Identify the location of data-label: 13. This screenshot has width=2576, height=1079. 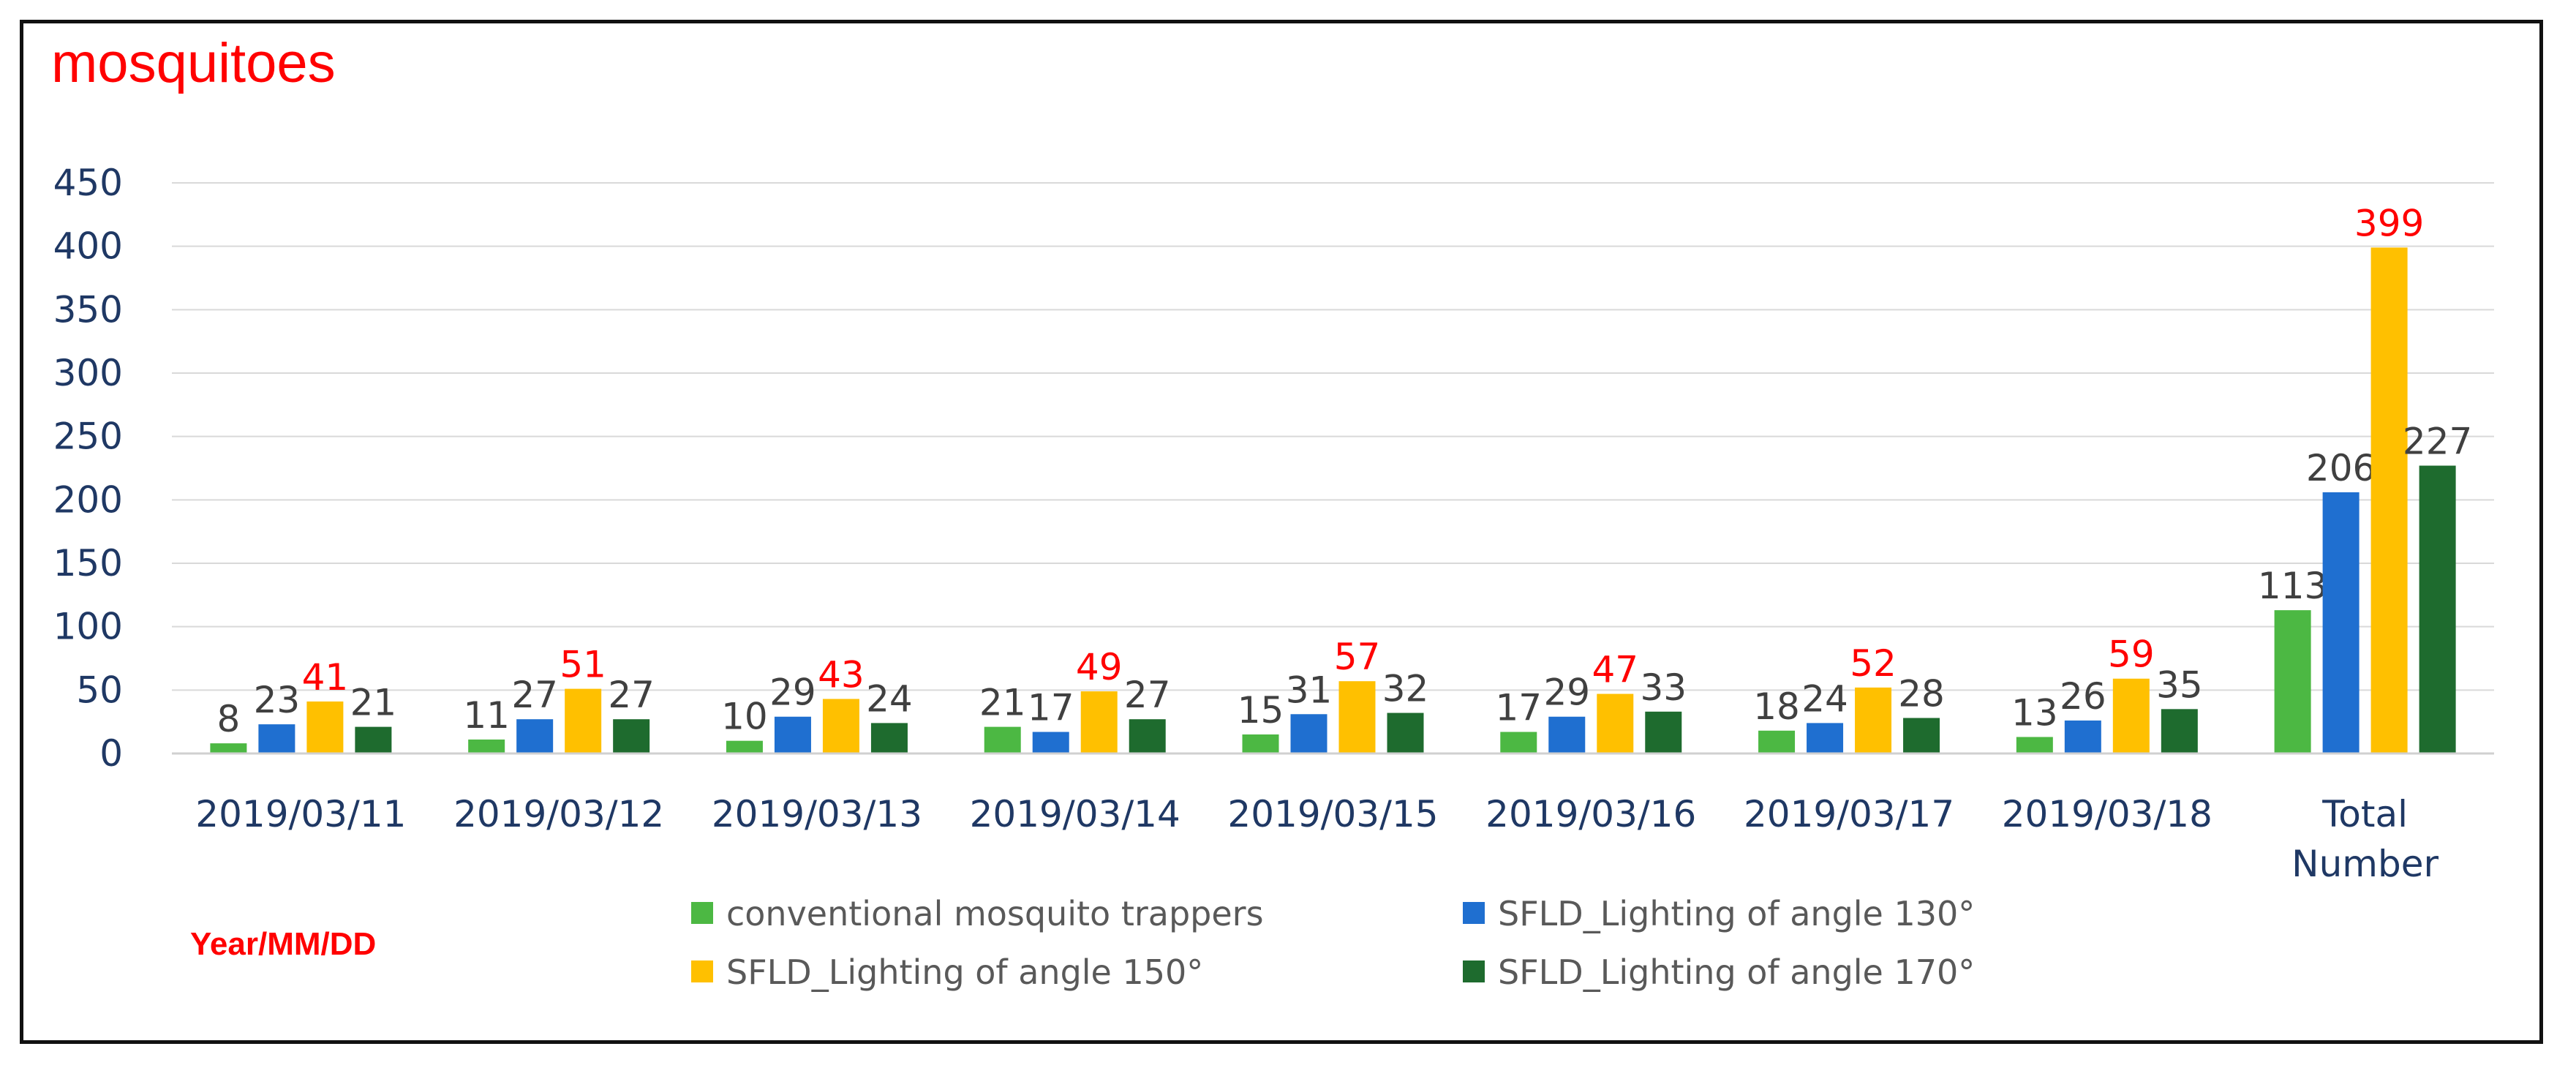
(2034, 712).